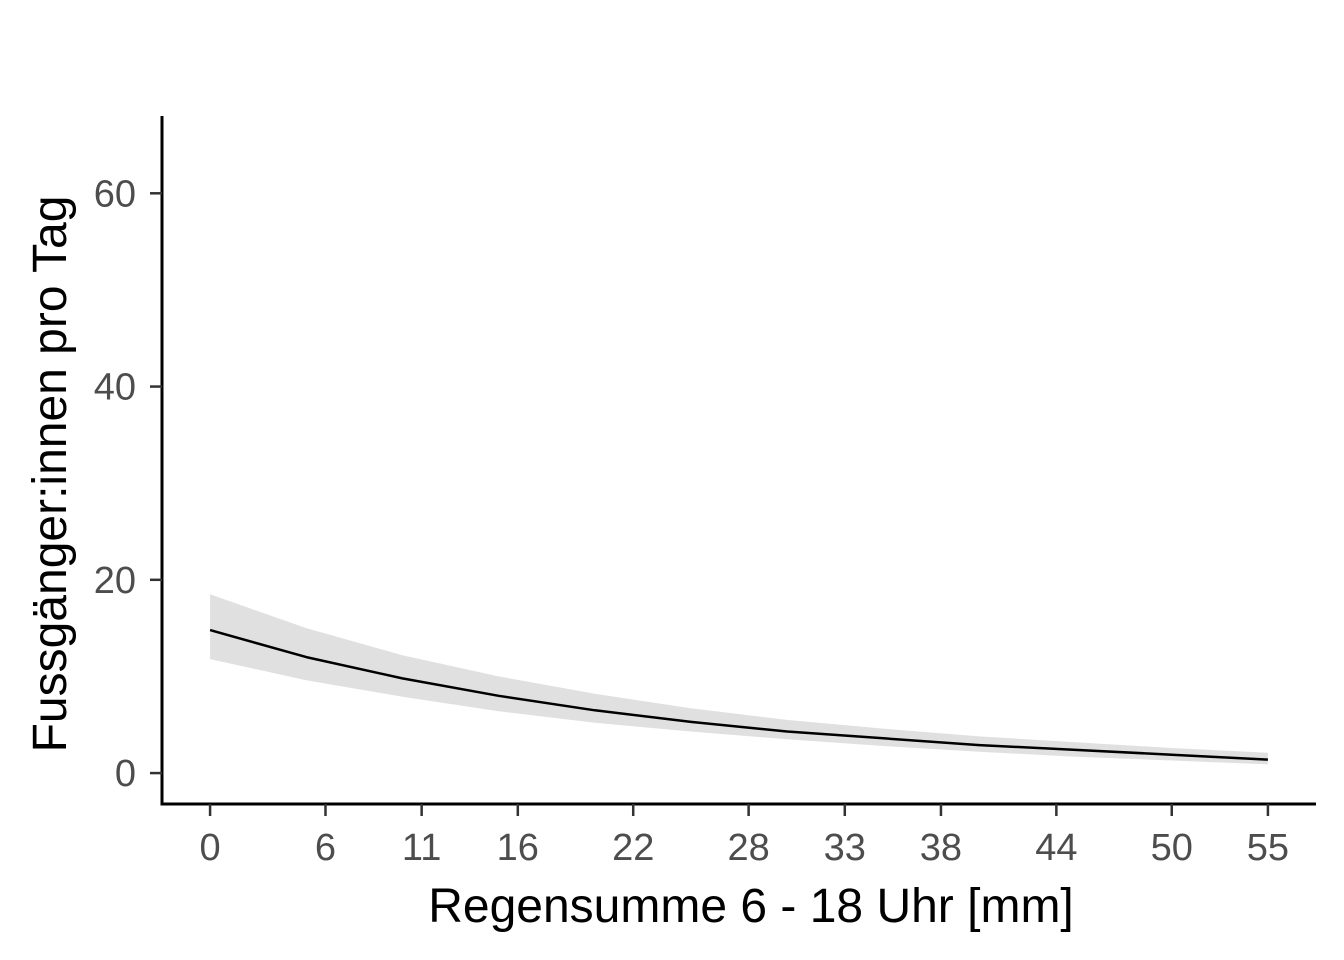  What do you see at coordinates (1056, 848) in the screenshot?
I see `x-tick-label: 44` at bounding box center [1056, 848].